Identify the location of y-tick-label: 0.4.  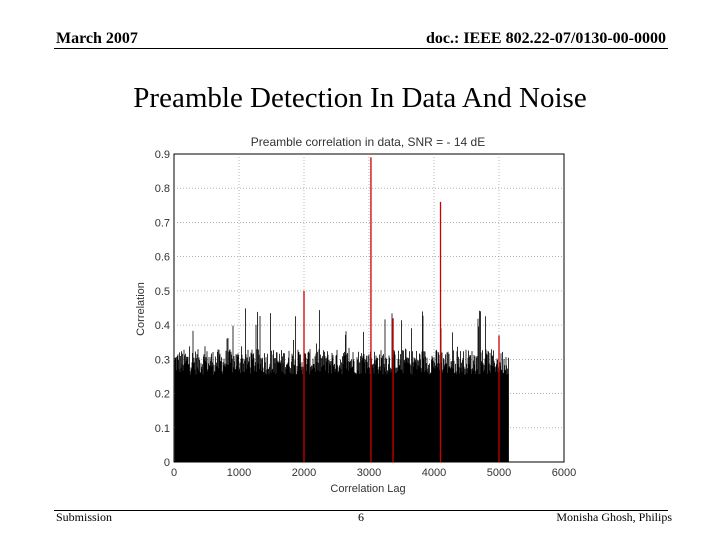
(162, 326).